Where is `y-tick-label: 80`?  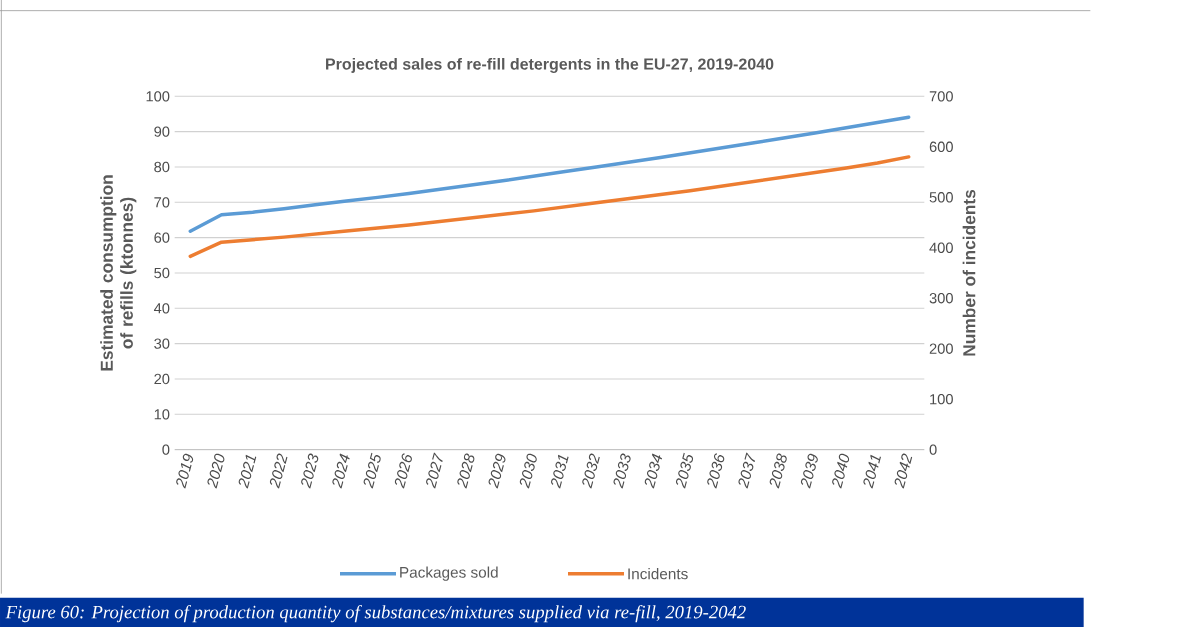 y-tick-label: 80 is located at coordinates (162, 167).